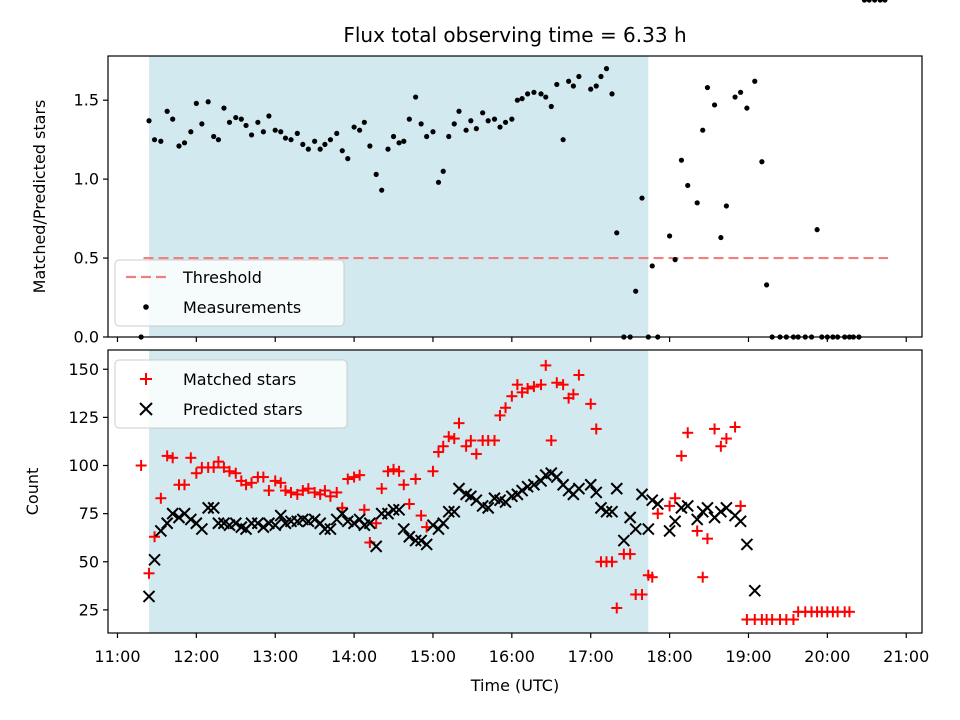  What do you see at coordinates (83, 369) in the screenshot?
I see `bottom-y-tick-label: 150` at bounding box center [83, 369].